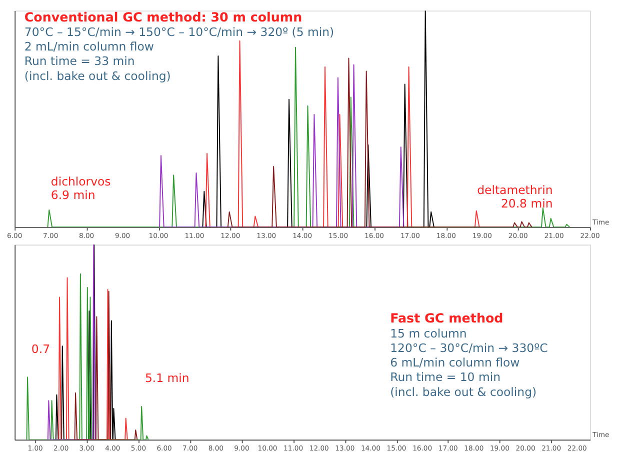  What do you see at coordinates (79, 61) in the screenshot?
I see `text: Run time = 33 min` at bounding box center [79, 61].